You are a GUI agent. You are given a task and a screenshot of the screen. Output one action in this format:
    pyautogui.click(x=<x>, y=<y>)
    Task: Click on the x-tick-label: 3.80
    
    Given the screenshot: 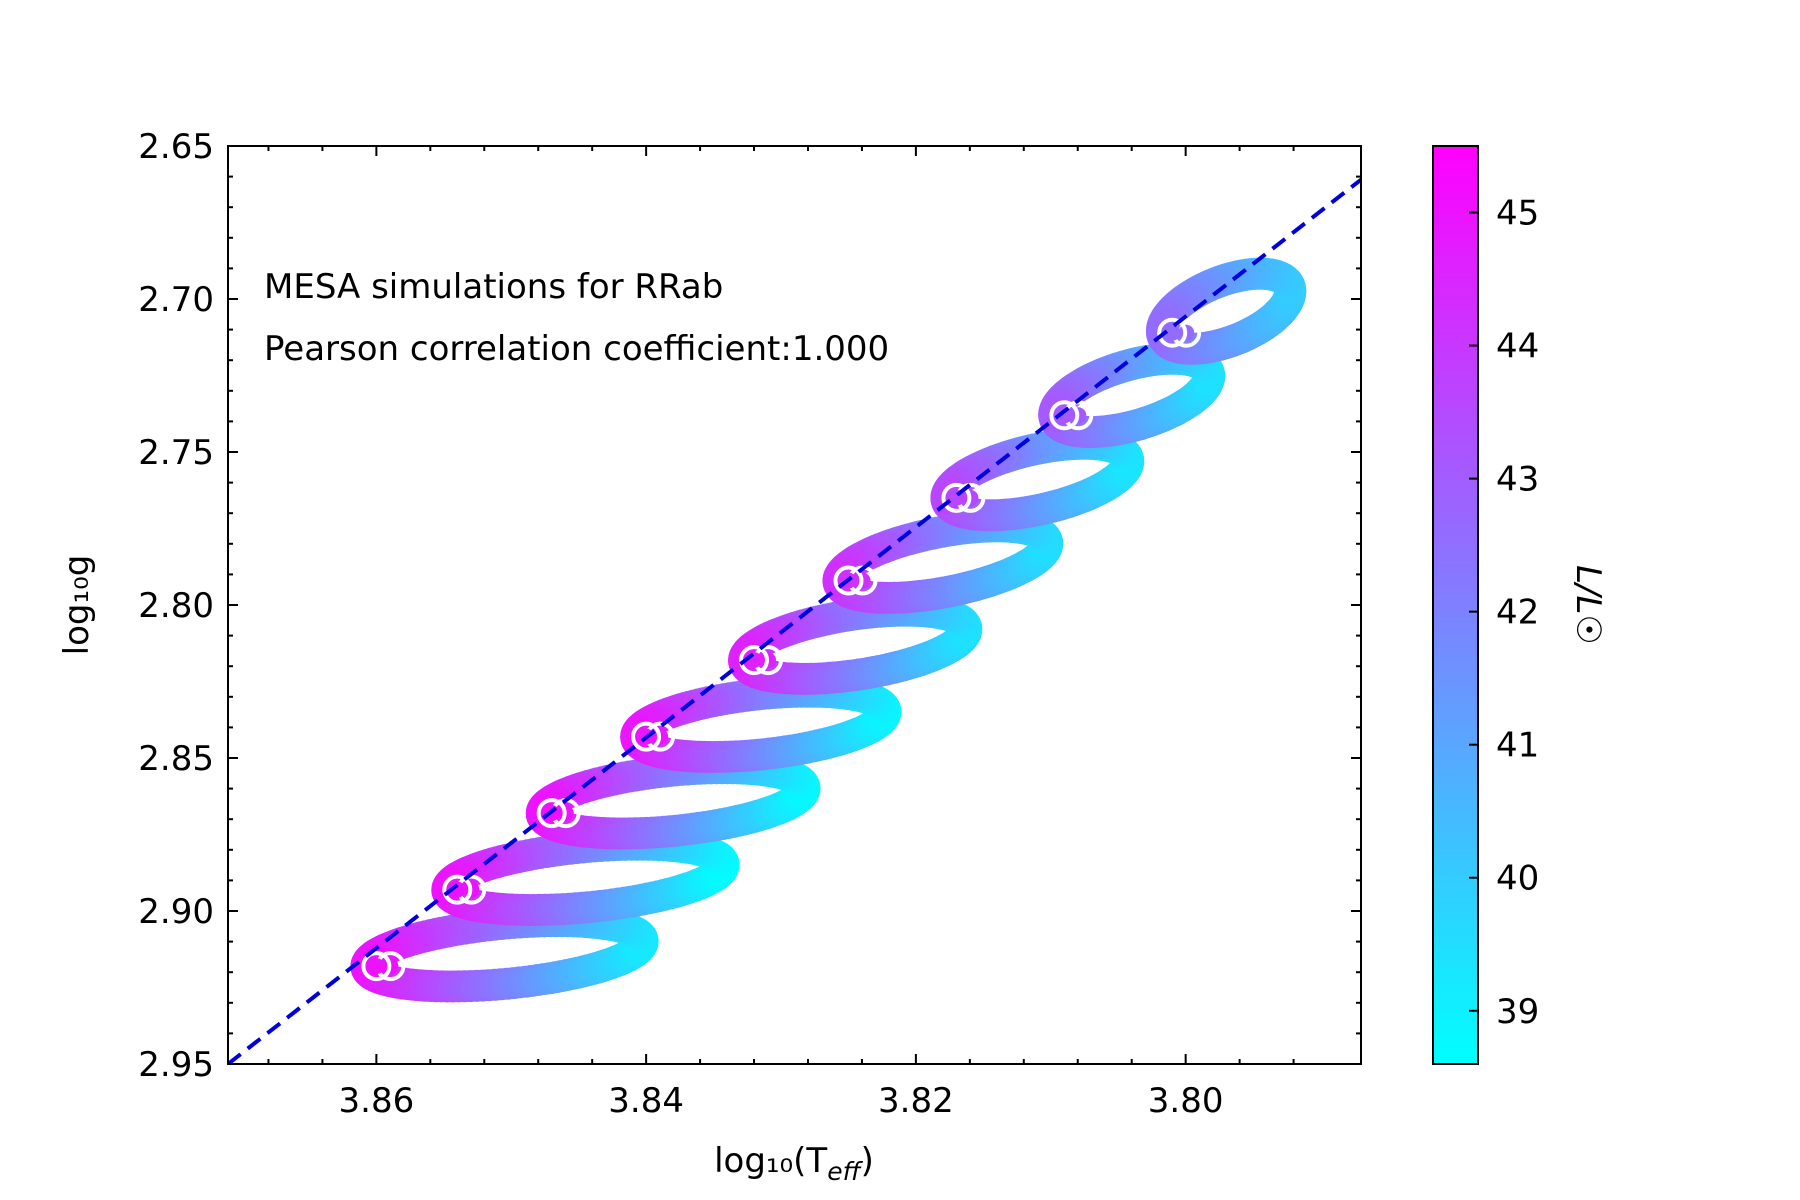 What is the action you would take?
    pyautogui.click(x=1186, y=1101)
    